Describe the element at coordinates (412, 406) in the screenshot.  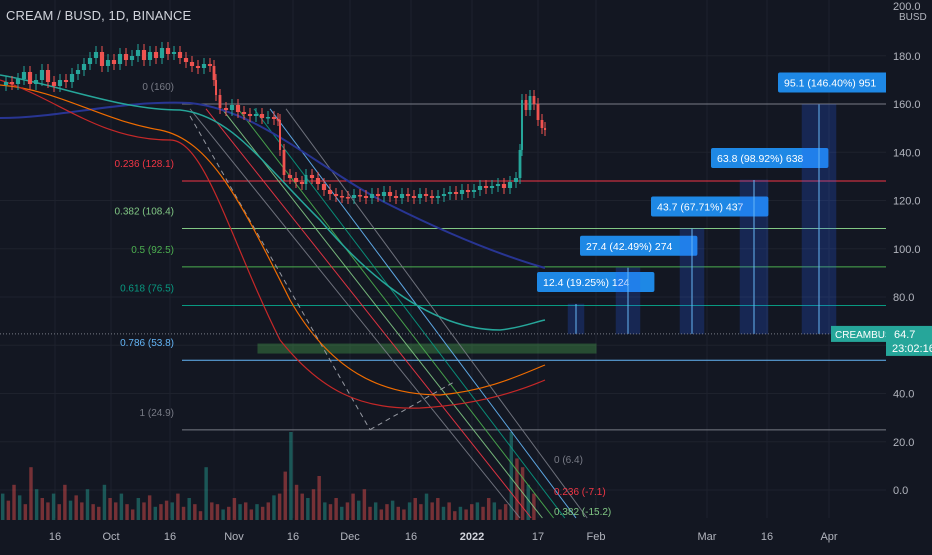
I see `trend-dashed-line` at that location.